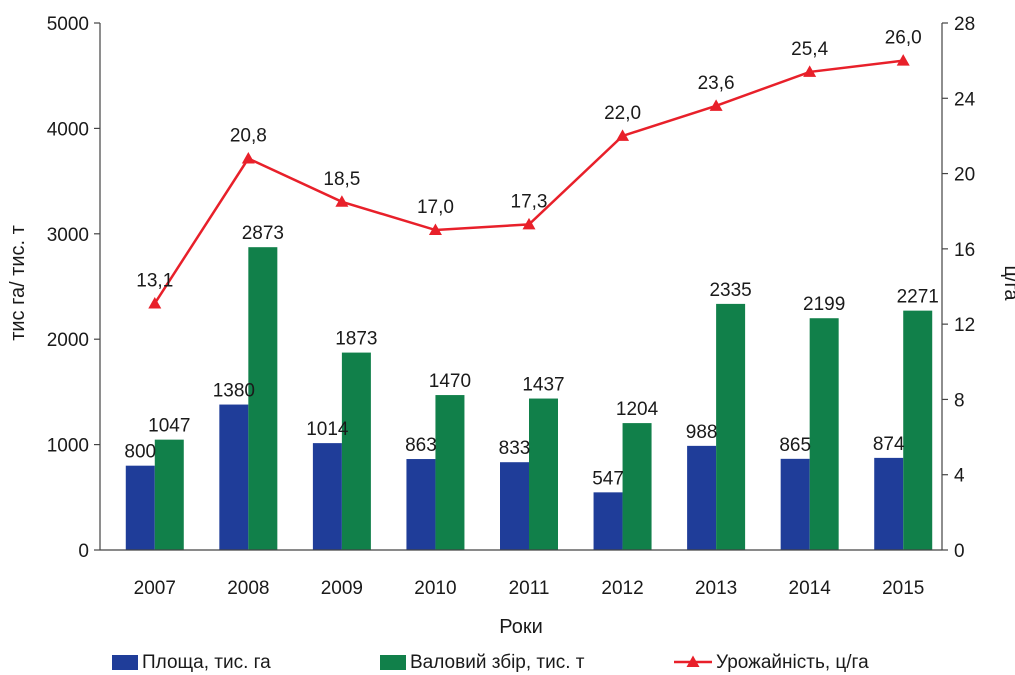 Image resolution: width=1015 pixels, height=675 pixels. Describe the element at coordinates (730, 290) in the screenshot. I see `bar-label-harvest: 2335` at that location.